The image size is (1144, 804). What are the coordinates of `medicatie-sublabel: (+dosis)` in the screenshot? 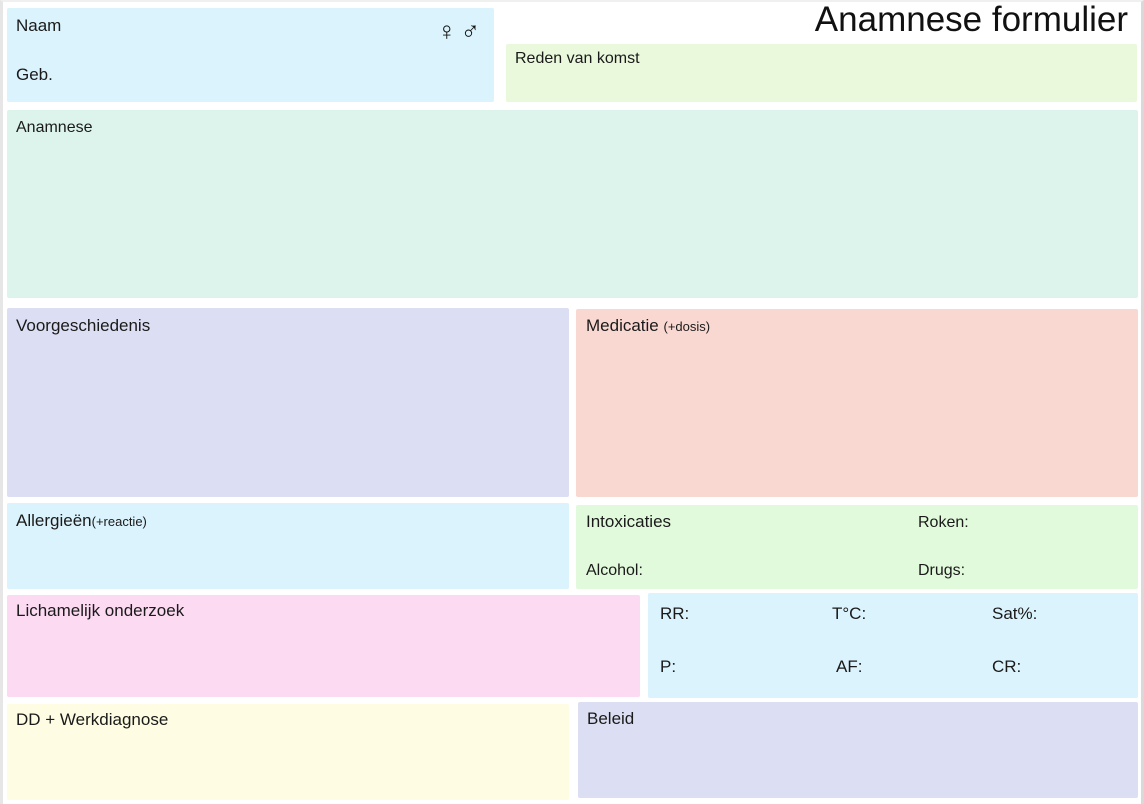 It's located at (687, 326).